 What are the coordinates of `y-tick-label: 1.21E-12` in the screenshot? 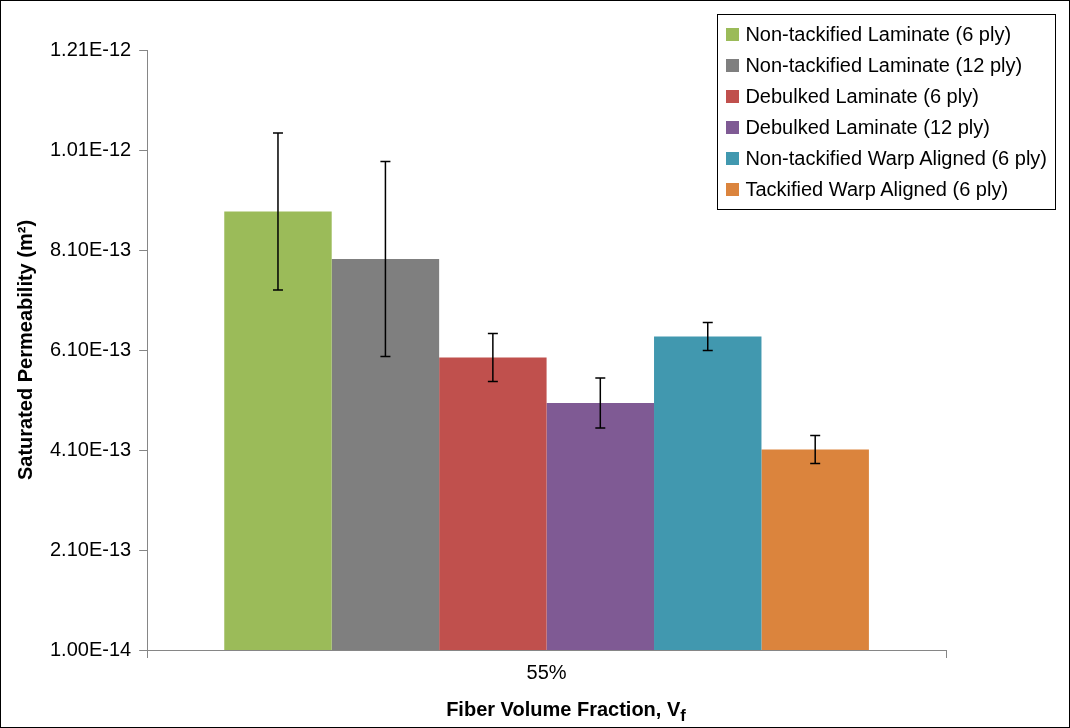 It's located at (91, 48).